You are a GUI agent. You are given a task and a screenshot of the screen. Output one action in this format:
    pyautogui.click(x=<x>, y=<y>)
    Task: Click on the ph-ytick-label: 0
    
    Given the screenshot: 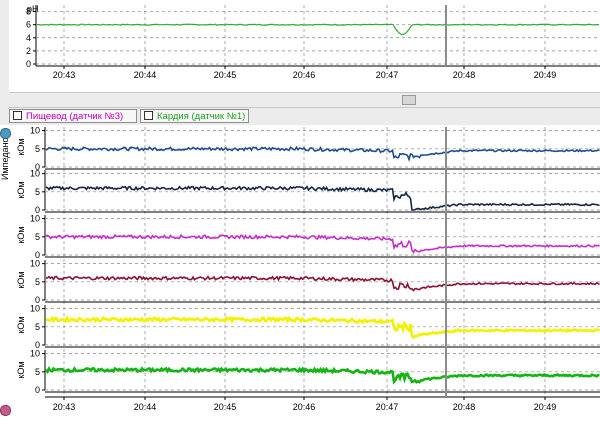 What is the action you would take?
    pyautogui.click(x=28, y=64)
    